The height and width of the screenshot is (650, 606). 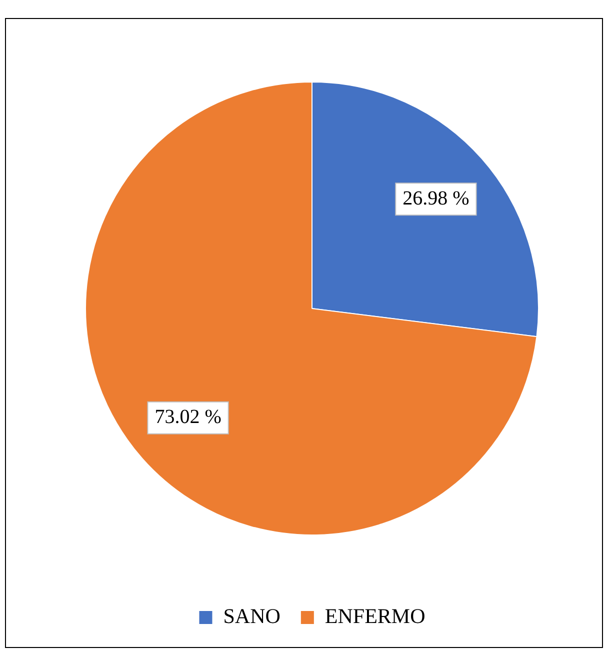 What do you see at coordinates (251, 616) in the screenshot?
I see `legend-label: SANO` at bounding box center [251, 616].